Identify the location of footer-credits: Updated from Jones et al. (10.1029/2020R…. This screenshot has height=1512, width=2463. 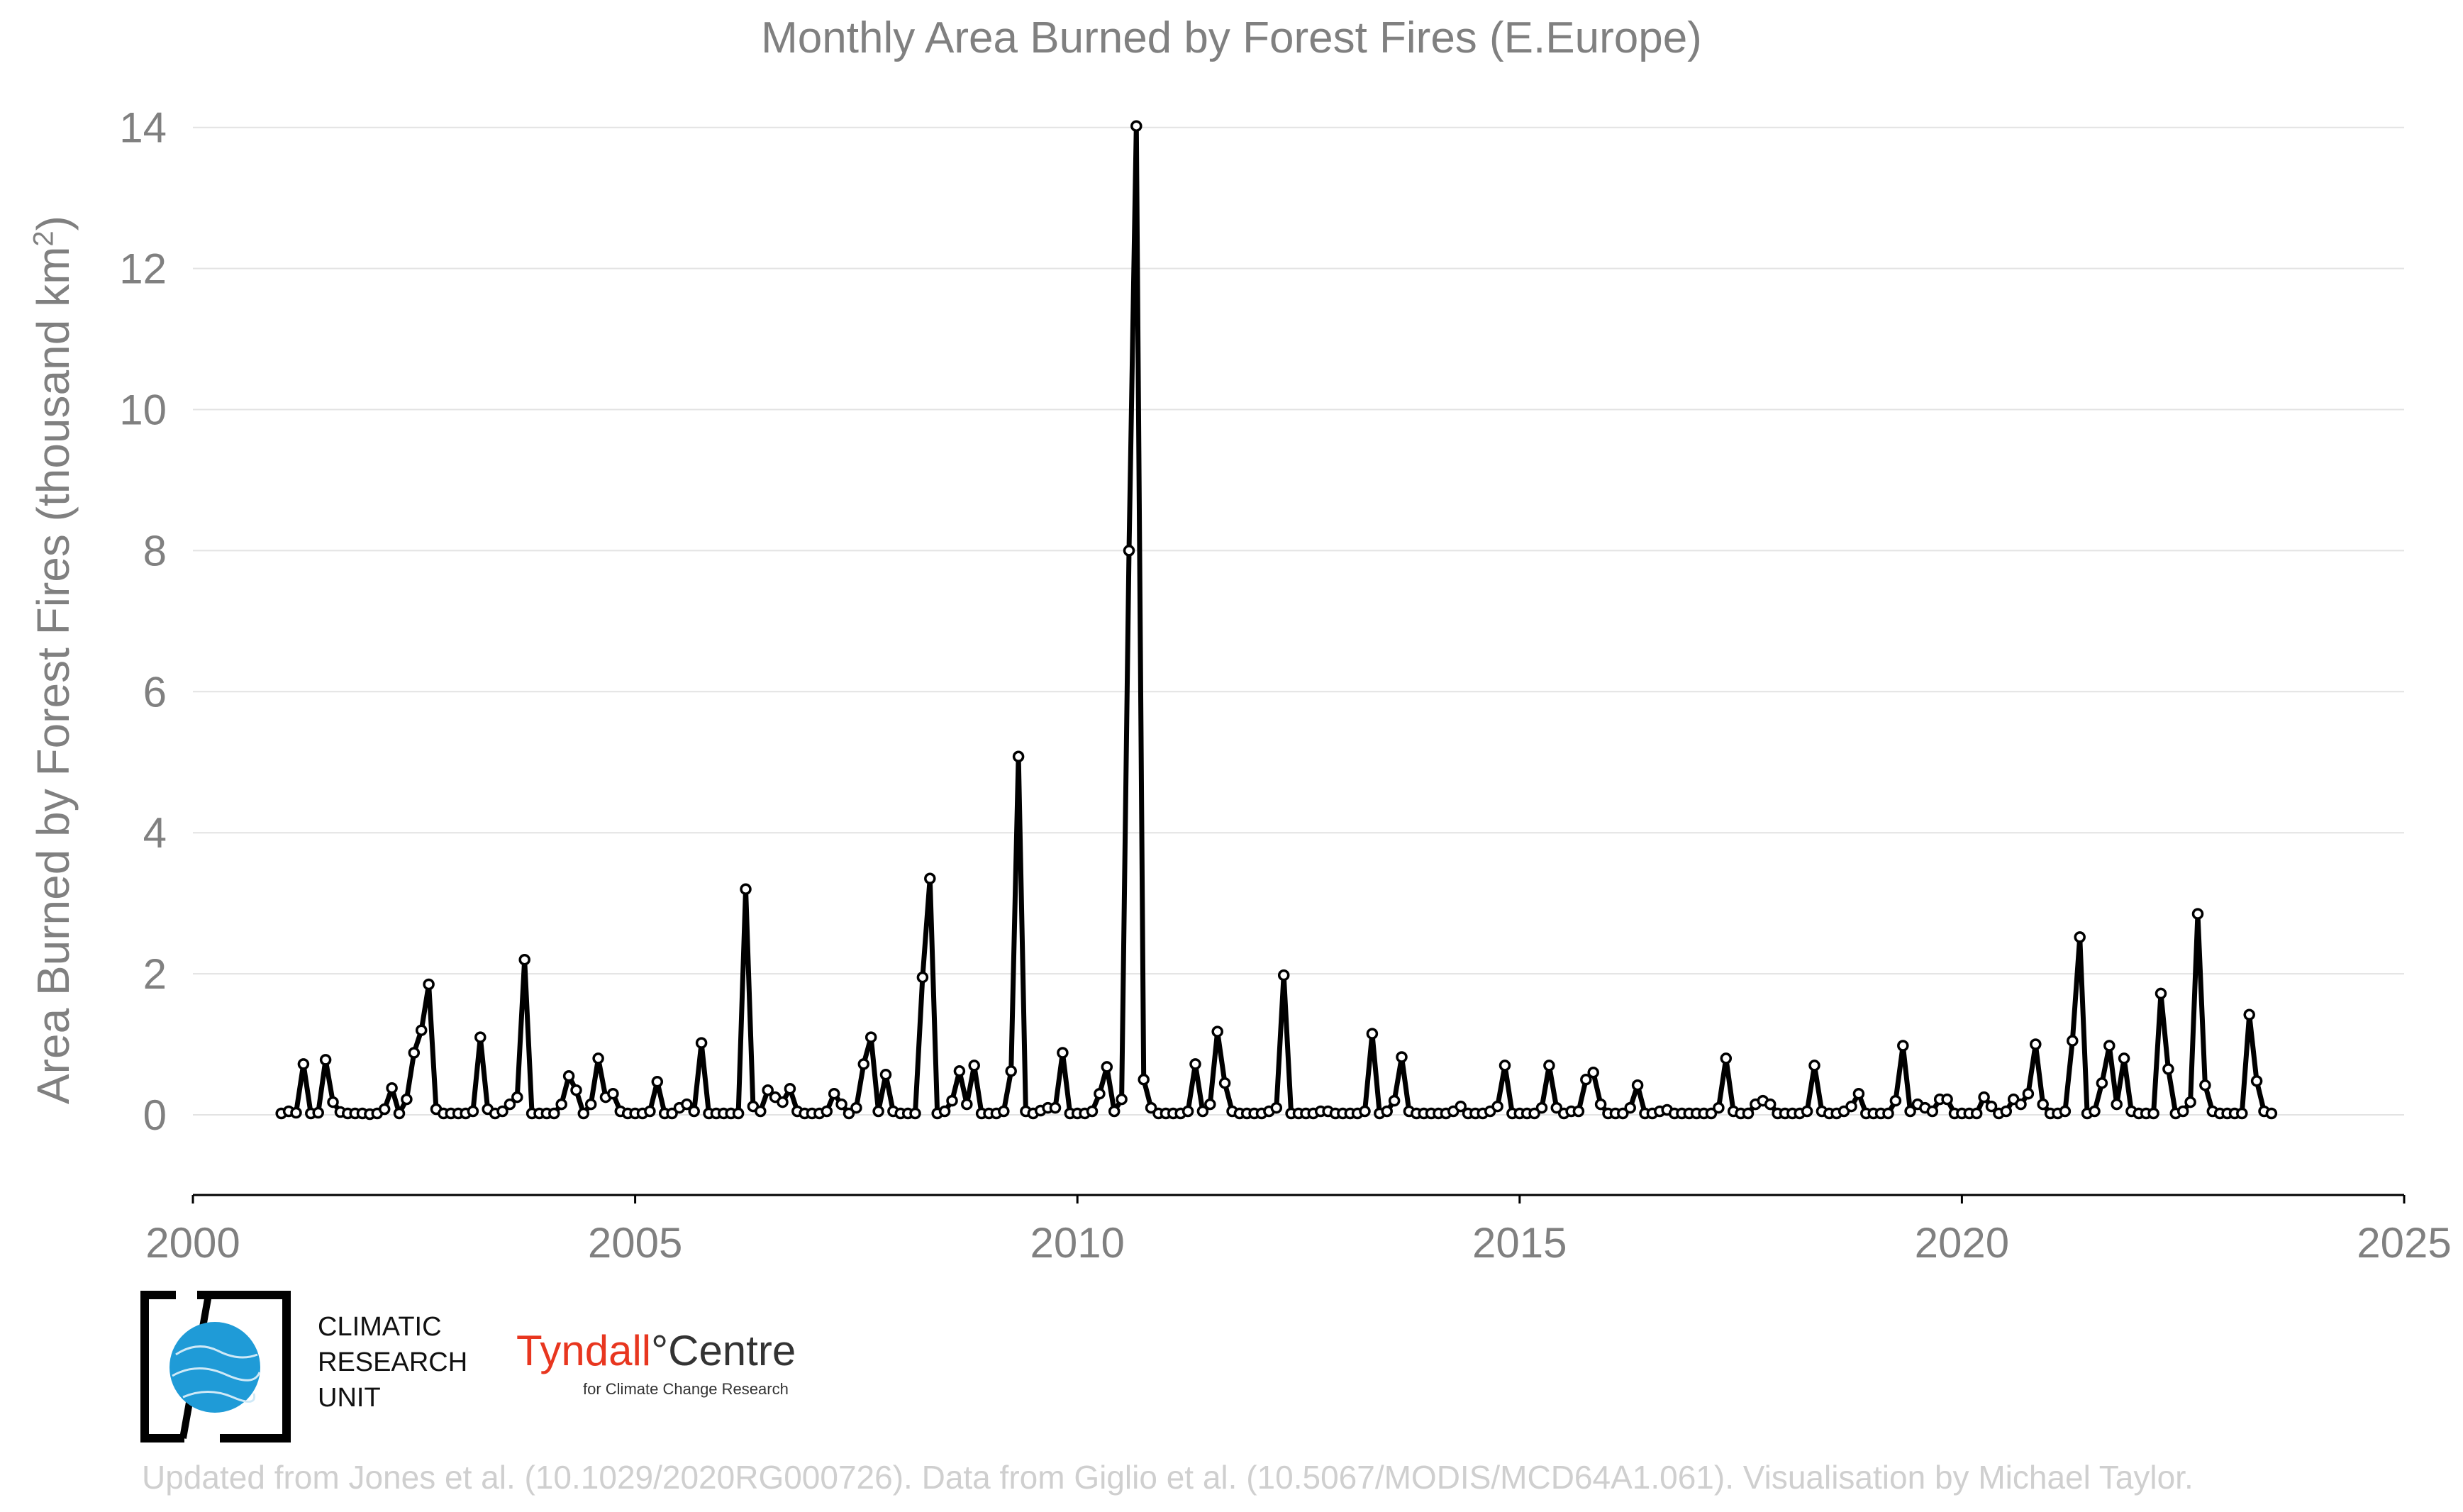
(1168, 1477).